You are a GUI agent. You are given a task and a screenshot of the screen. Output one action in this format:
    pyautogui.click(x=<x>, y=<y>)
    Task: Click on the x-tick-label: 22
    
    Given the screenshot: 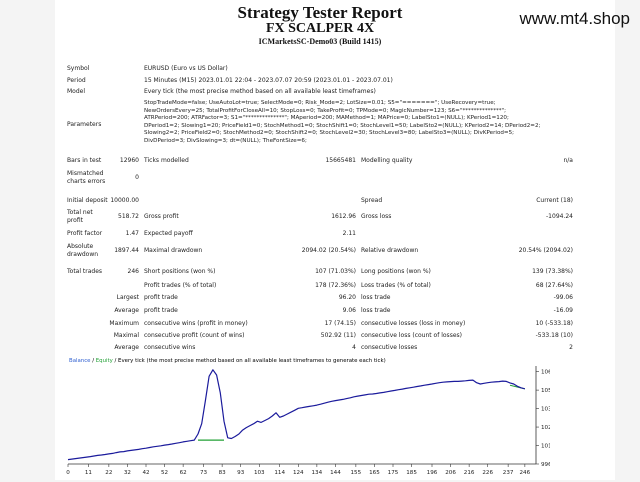 What is the action you would take?
    pyautogui.click(x=108, y=473)
    